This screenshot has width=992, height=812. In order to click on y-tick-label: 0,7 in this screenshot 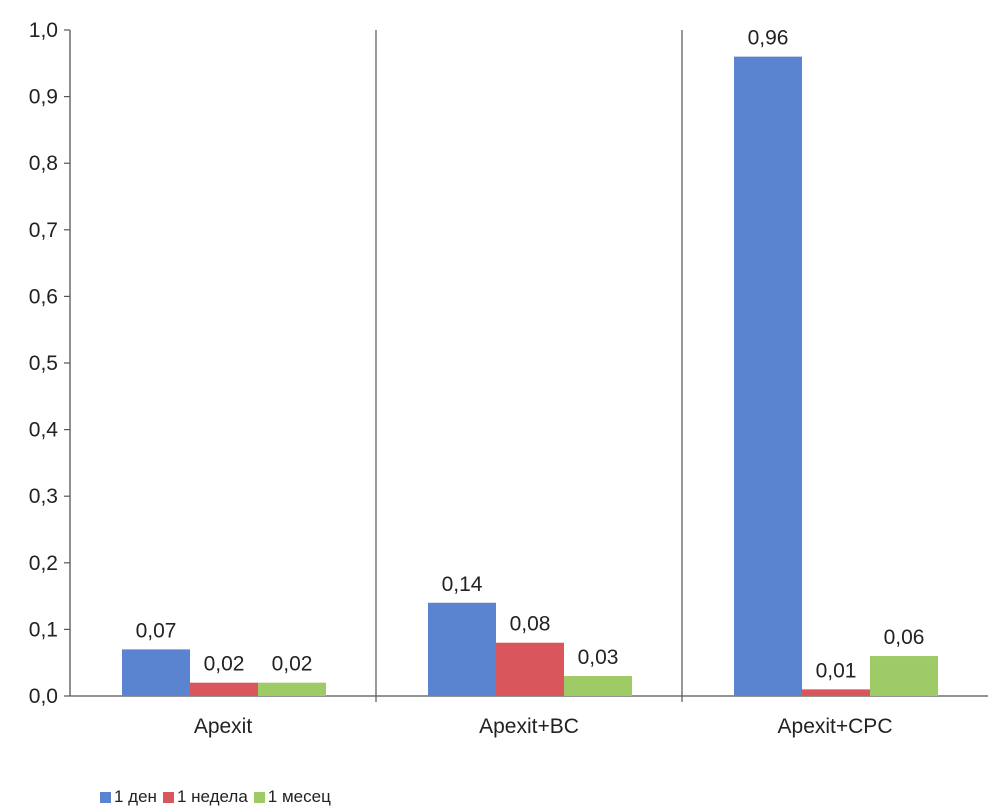, I will do `click(43, 230)`.